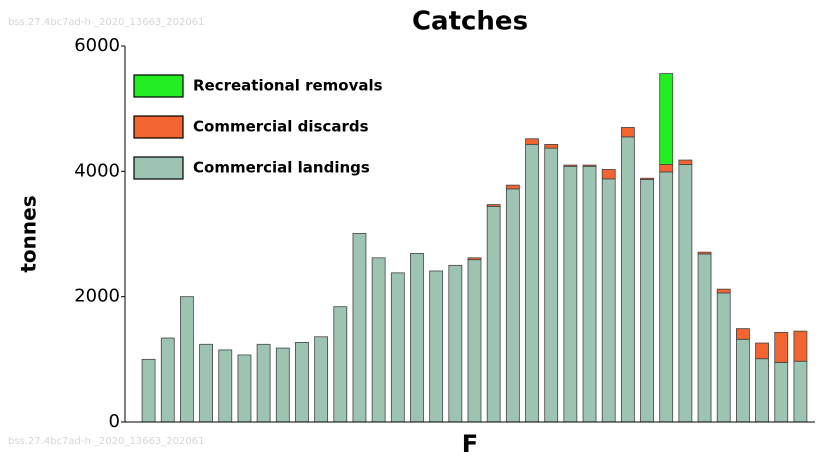 This screenshot has height=457, width=819. What do you see at coordinates (97, 296) in the screenshot?
I see `y-tick-label: 2000` at bounding box center [97, 296].